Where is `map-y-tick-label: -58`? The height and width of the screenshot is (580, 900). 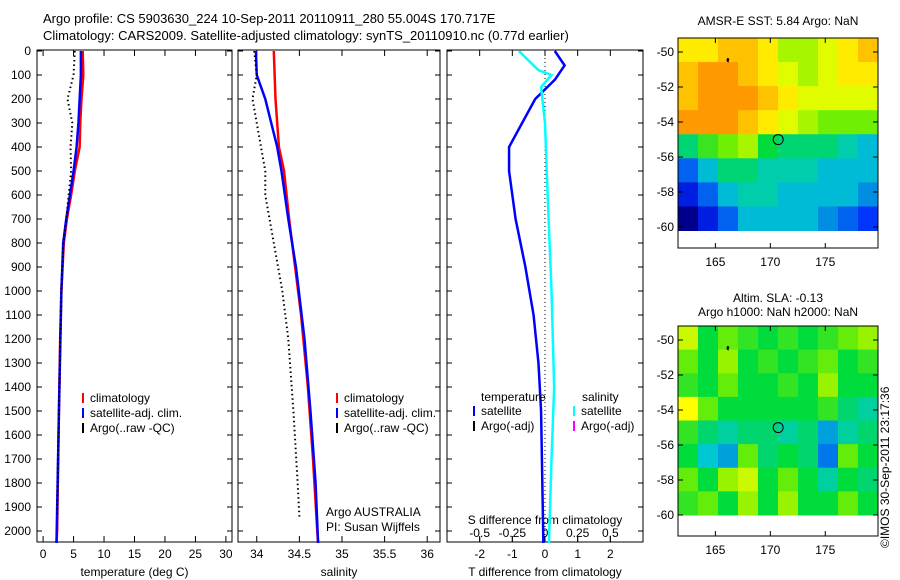 map-y-tick-label: -58 is located at coordinates (666, 480).